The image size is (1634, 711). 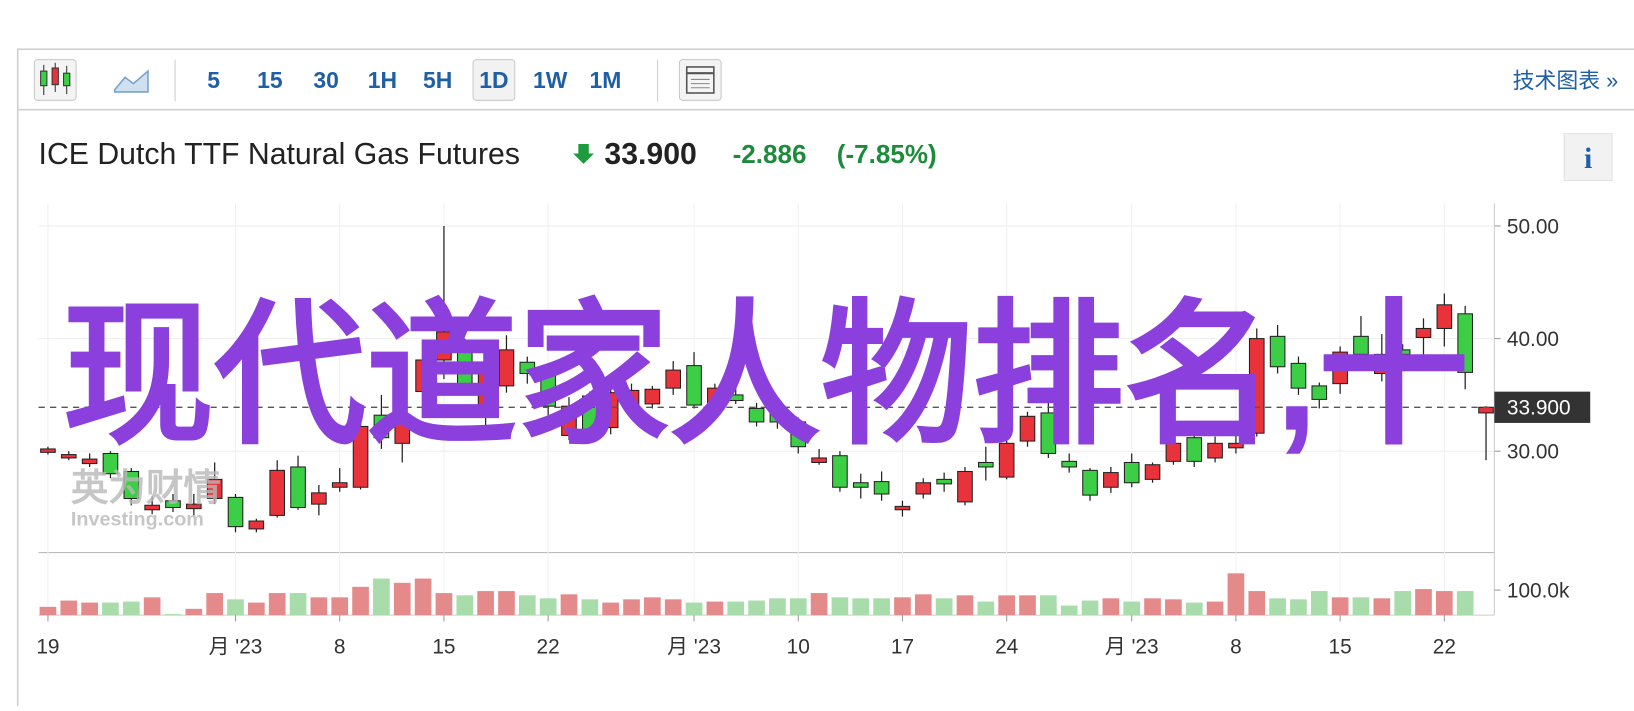 I want to click on icon-area, so click(x=131, y=81).